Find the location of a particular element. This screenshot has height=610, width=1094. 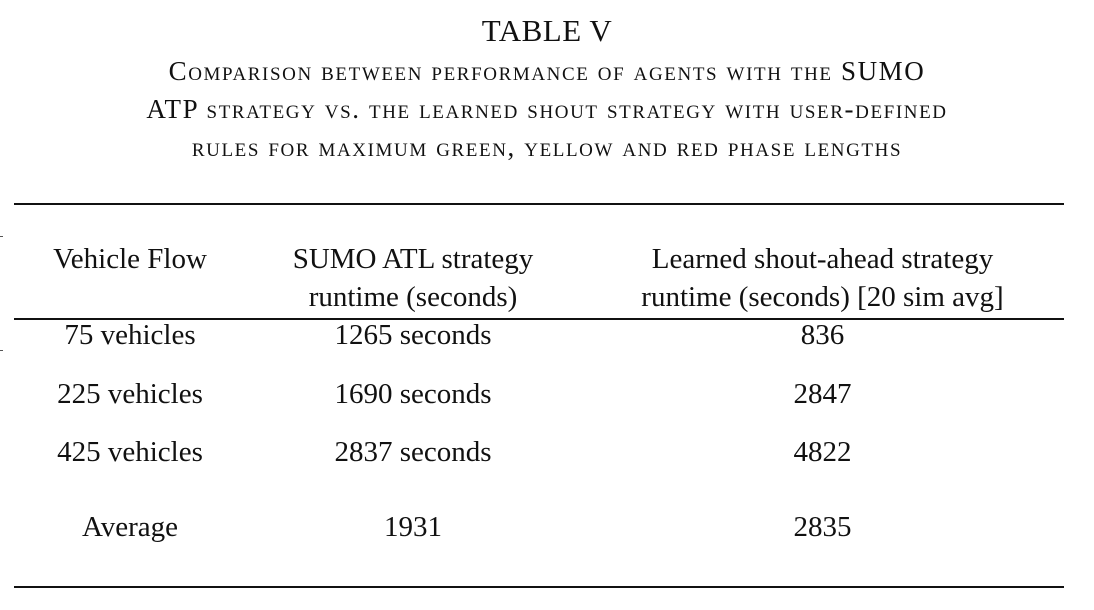

table-bottom-rule is located at coordinates (539, 587).